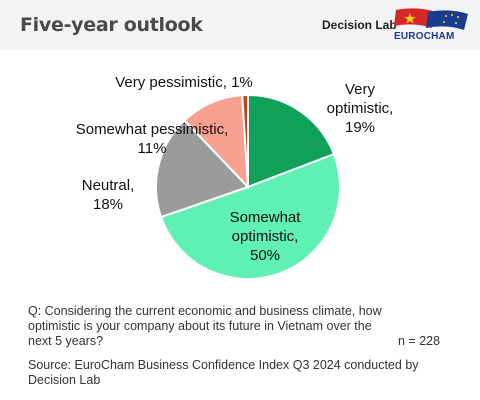 The image size is (480, 400). What do you see at coordinates (447, 20) in the screenshot?
I see `flag-blue-icon` at bounding box center [447, 20].